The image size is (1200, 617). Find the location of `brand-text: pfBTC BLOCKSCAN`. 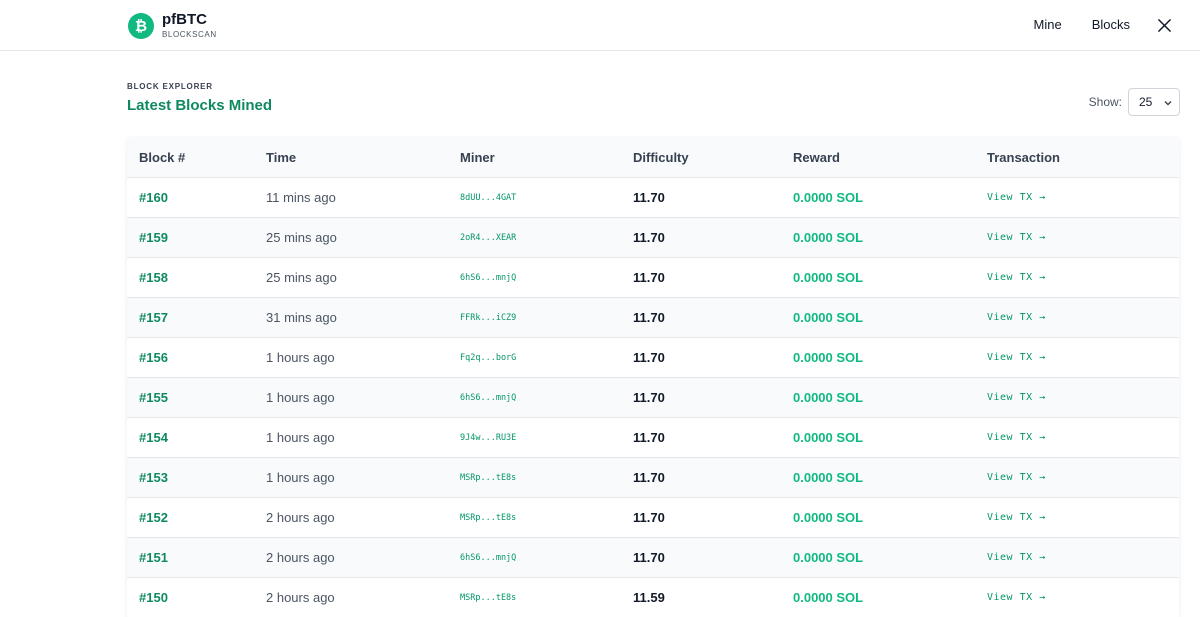

brand-text: pfBTC BLOCKSCAN is located at coordinates (189, 26).